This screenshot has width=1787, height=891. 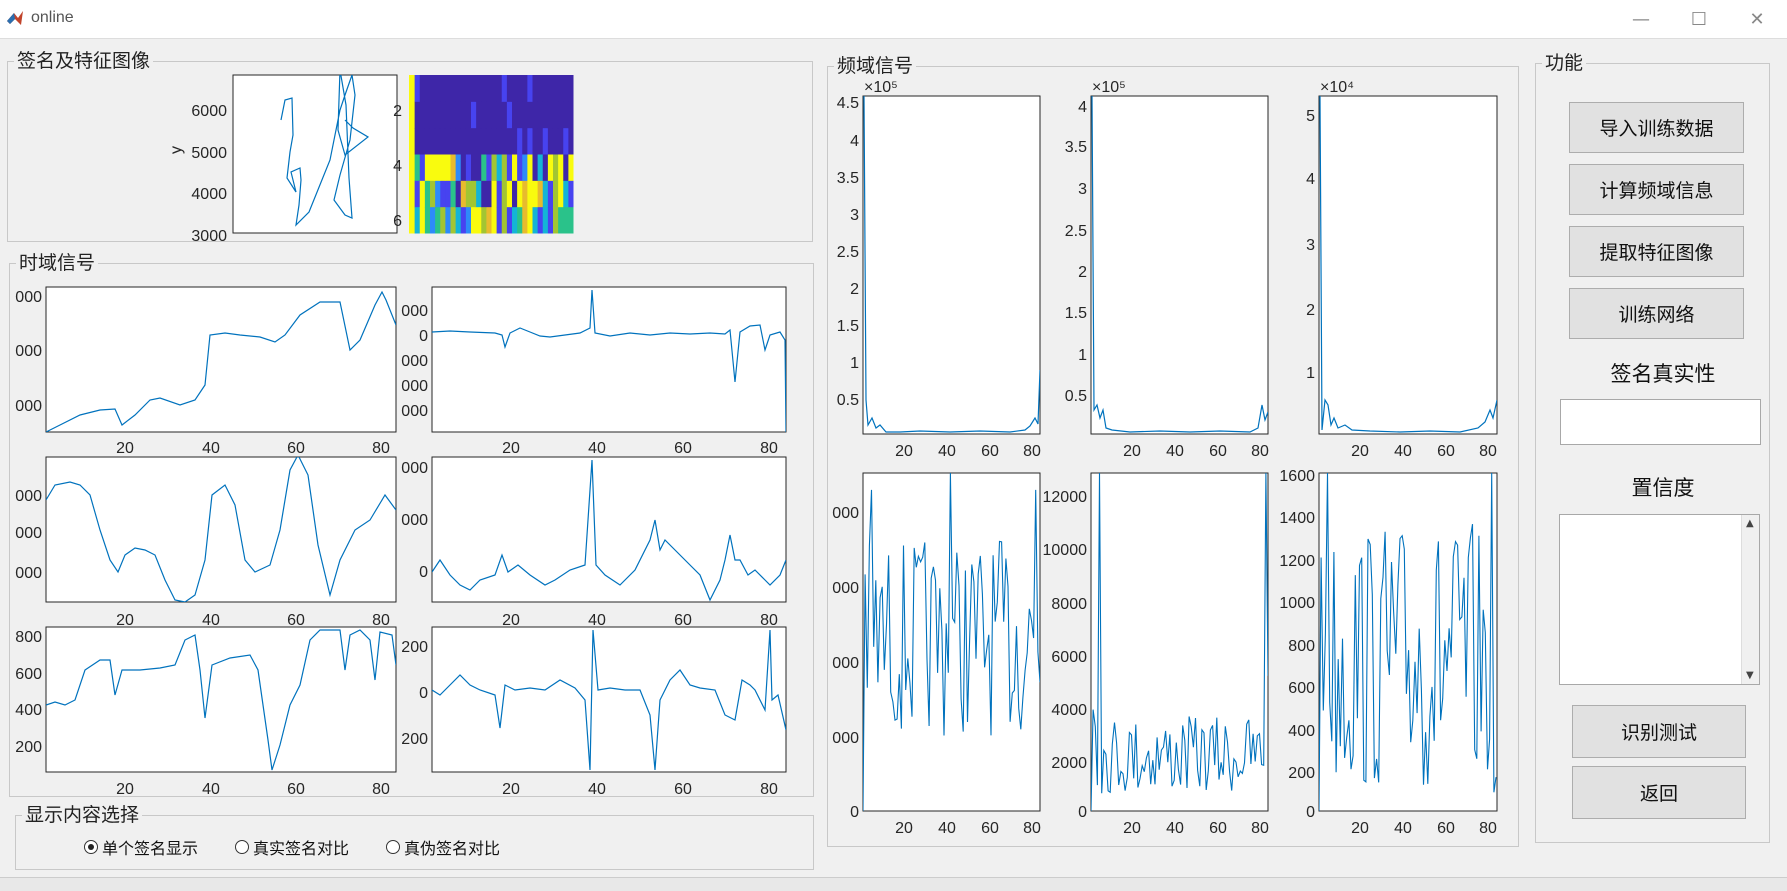 I want to click on freq-plot-2: ×10⁵ 4 3.5 3 2.5 2 1.5 1 0.5 20 40 60 80, so click(x=1167, y=269).